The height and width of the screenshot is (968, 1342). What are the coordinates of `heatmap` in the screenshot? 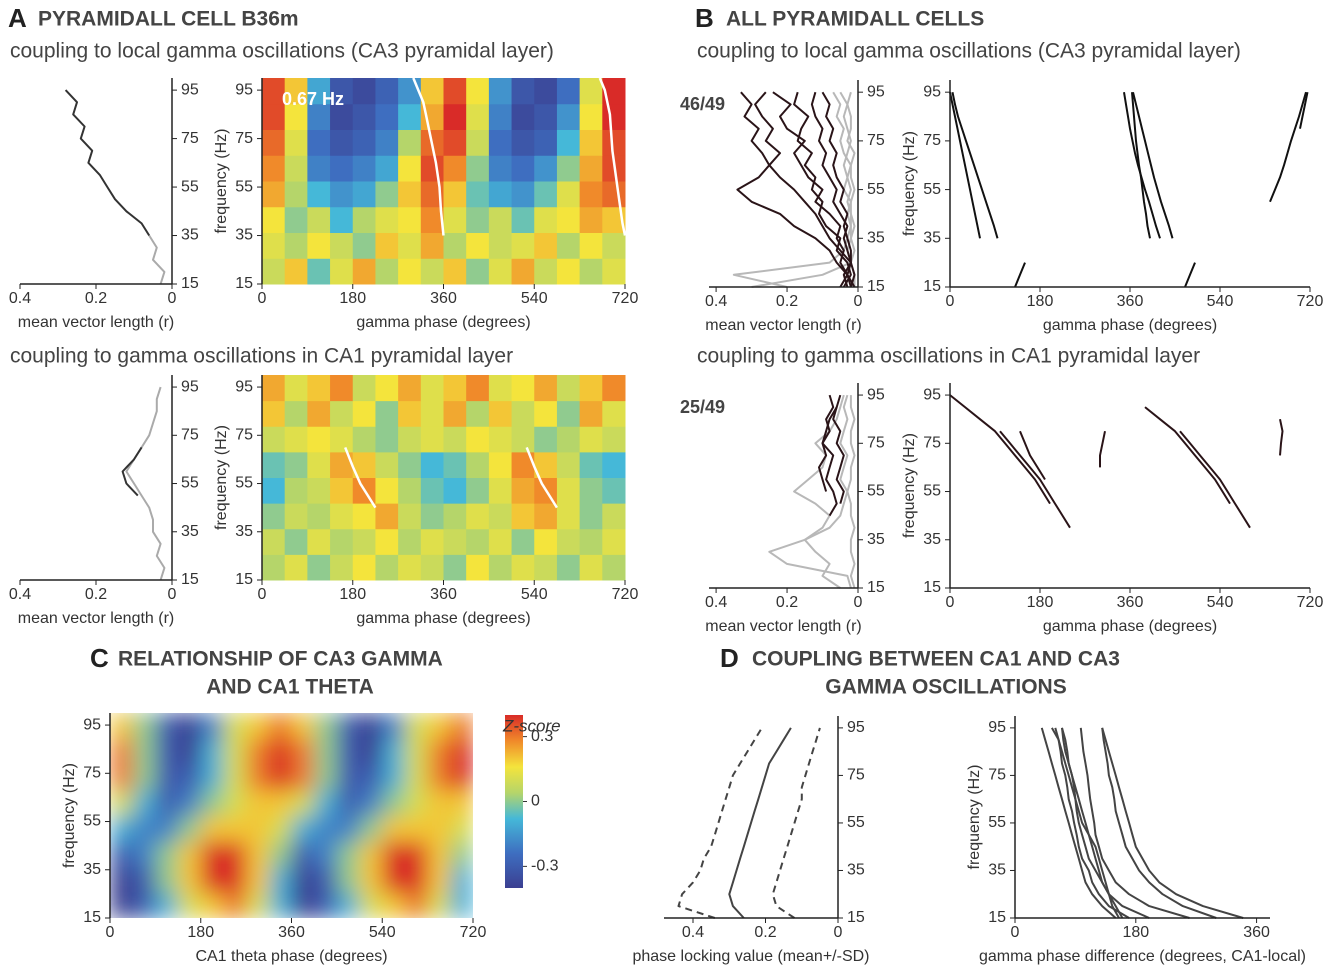 It's located at (444, 478).